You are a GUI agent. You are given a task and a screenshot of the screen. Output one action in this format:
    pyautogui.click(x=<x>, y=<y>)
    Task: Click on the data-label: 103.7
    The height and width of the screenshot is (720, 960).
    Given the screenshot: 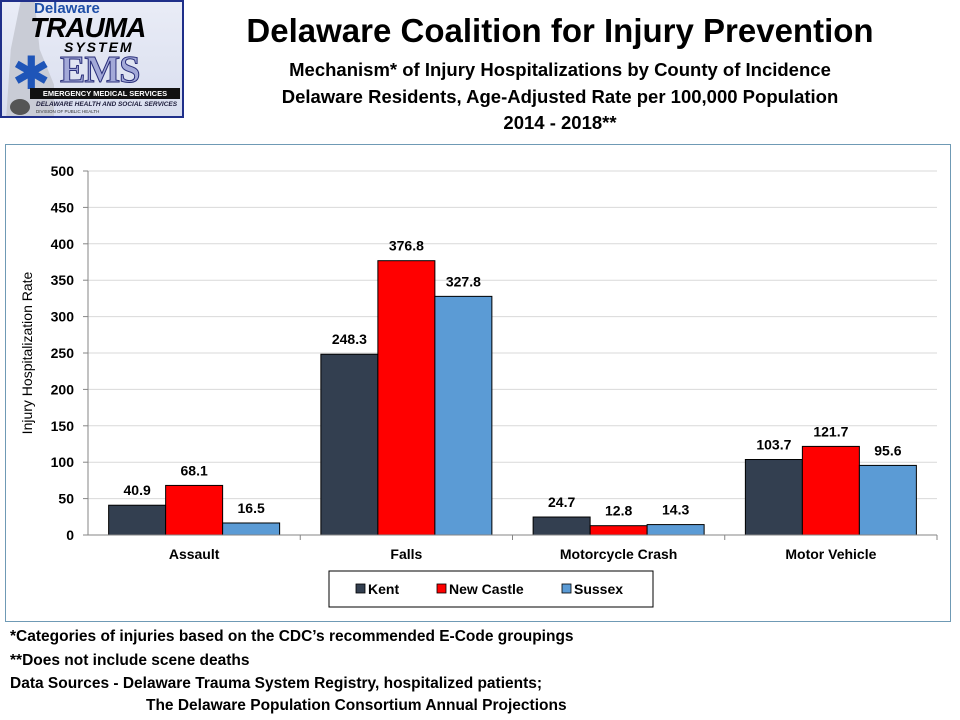 What is the action you would take?
    pyautogui.click(x=773, y=445)
    